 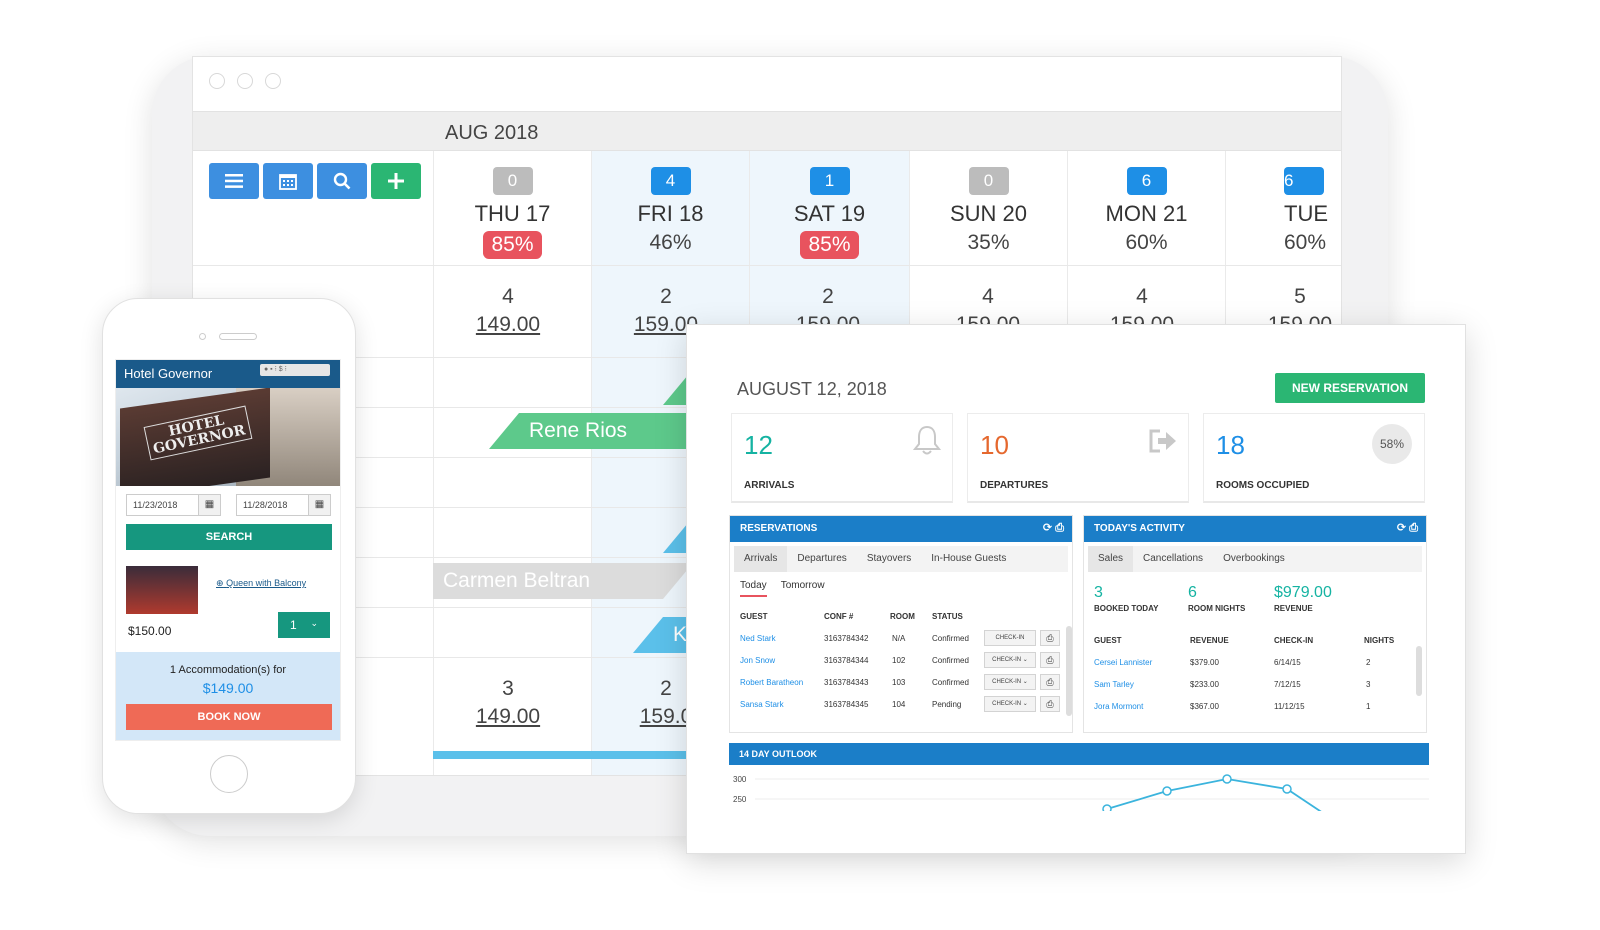 I want to click on guest-link: Cersei Lannister, so click(x=1123, y=662).